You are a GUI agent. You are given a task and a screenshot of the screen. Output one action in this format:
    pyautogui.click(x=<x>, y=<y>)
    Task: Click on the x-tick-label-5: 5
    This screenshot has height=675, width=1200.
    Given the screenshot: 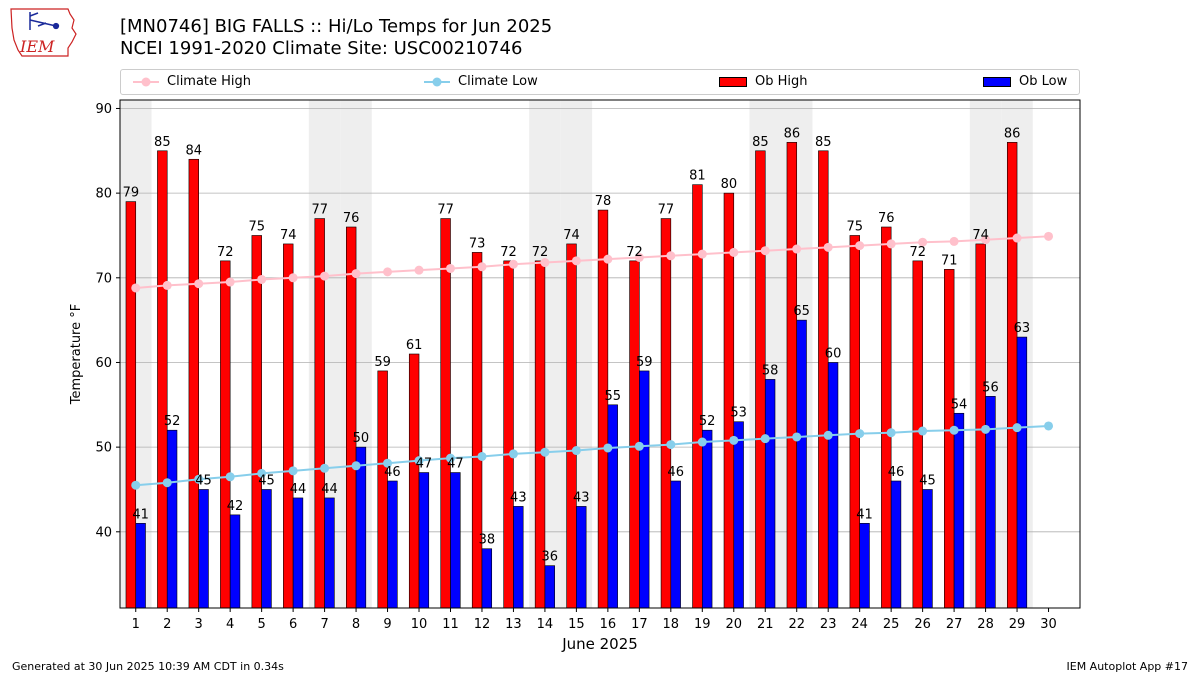 What is the action you would take?
    pyautogui.click(x=261, y=624)
    